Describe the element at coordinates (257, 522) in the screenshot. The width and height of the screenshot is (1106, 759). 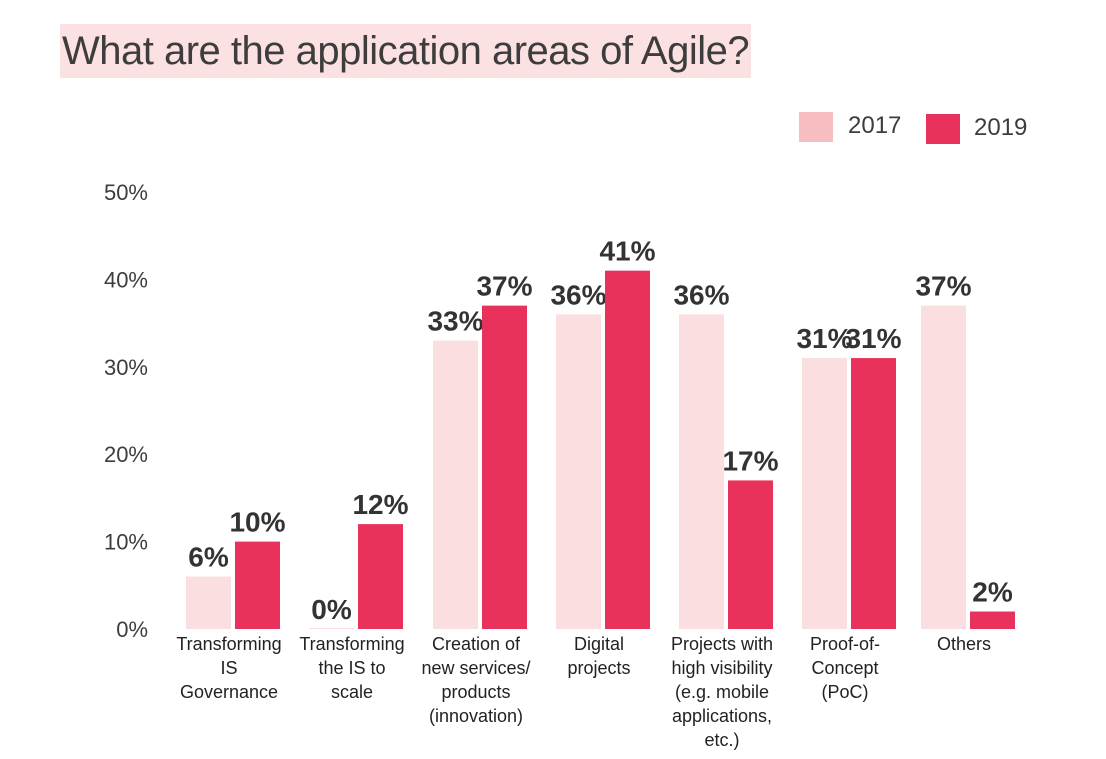
I see `value-label-2019-0: 10%` at that location.